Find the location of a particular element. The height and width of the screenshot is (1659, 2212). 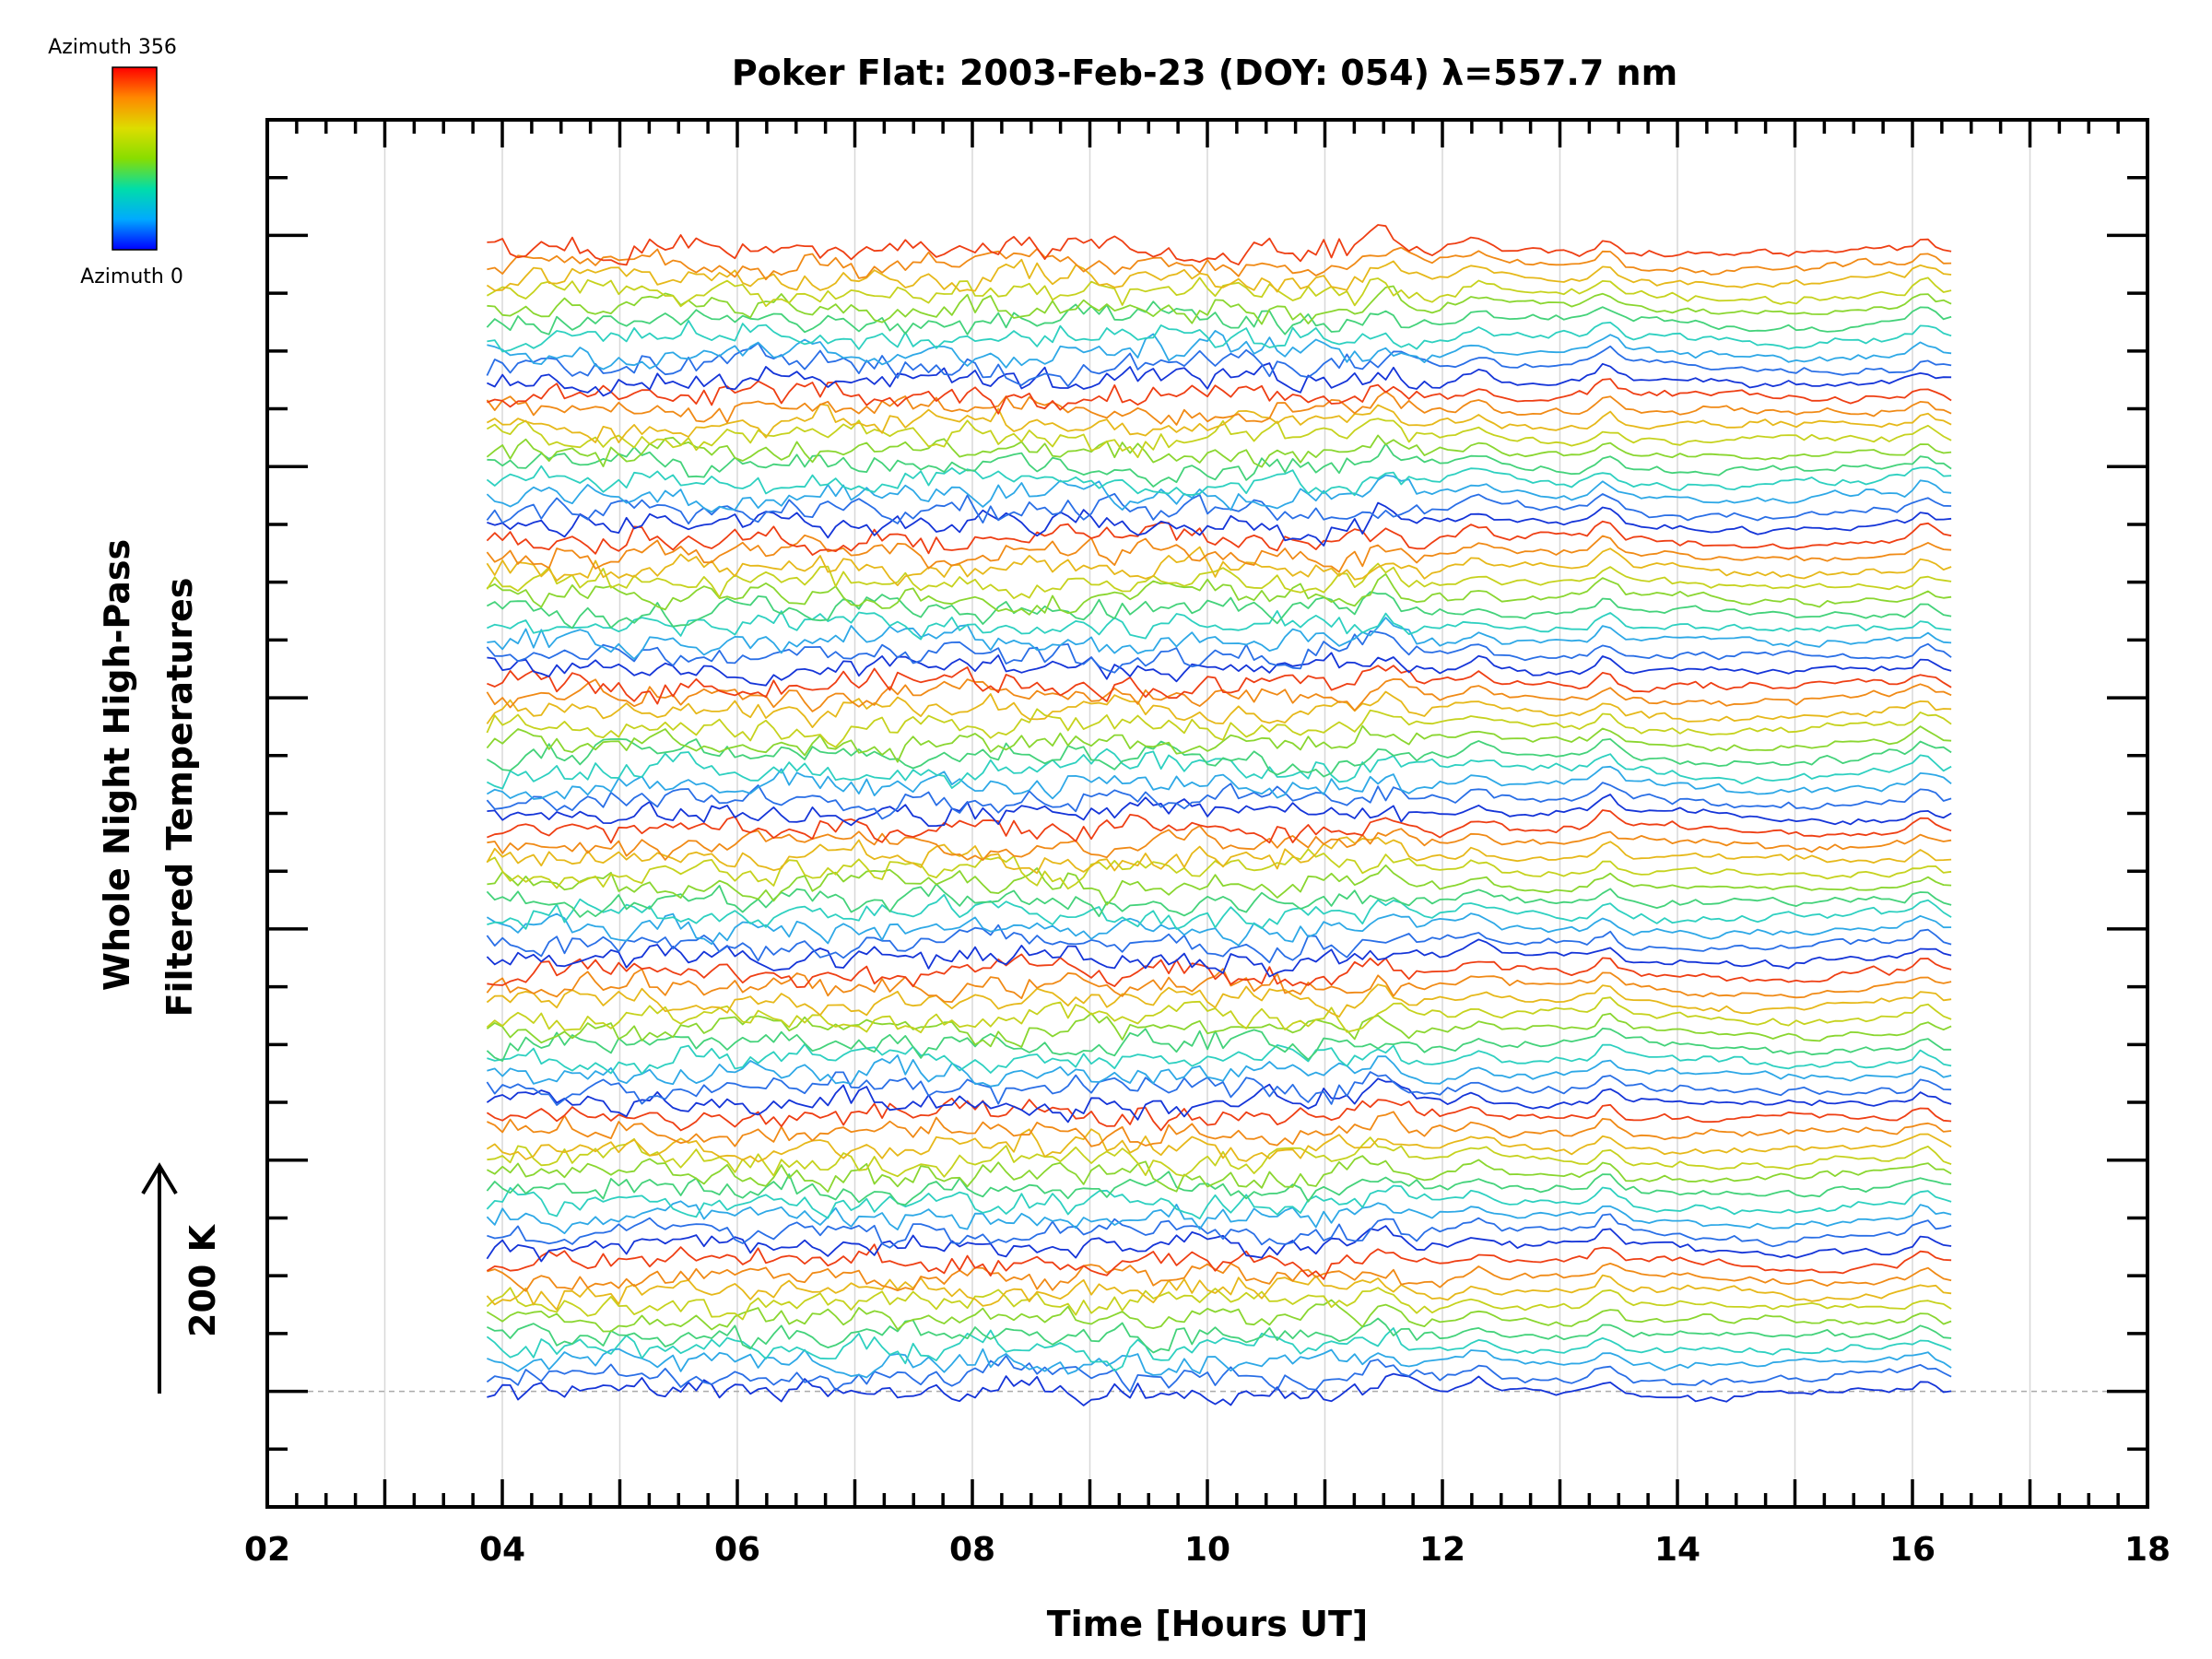

x-tick-label: 06 is located at coordinates (737, 1550).